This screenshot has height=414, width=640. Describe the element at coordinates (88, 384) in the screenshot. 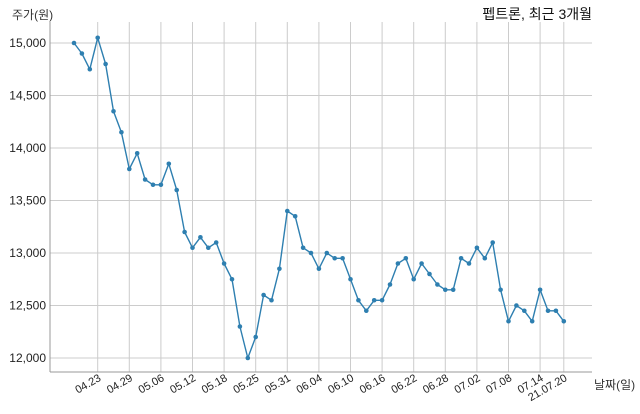

I see `x-tick-label: 04.23` at that location.